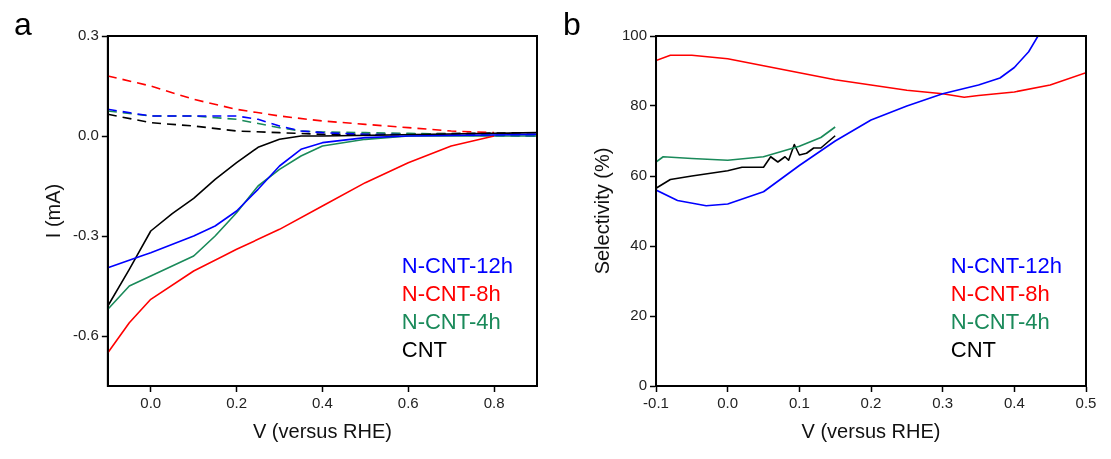 This screenshot has width=1111, height=459. I want to click on y-tick-label: 20, so click(639, 315).